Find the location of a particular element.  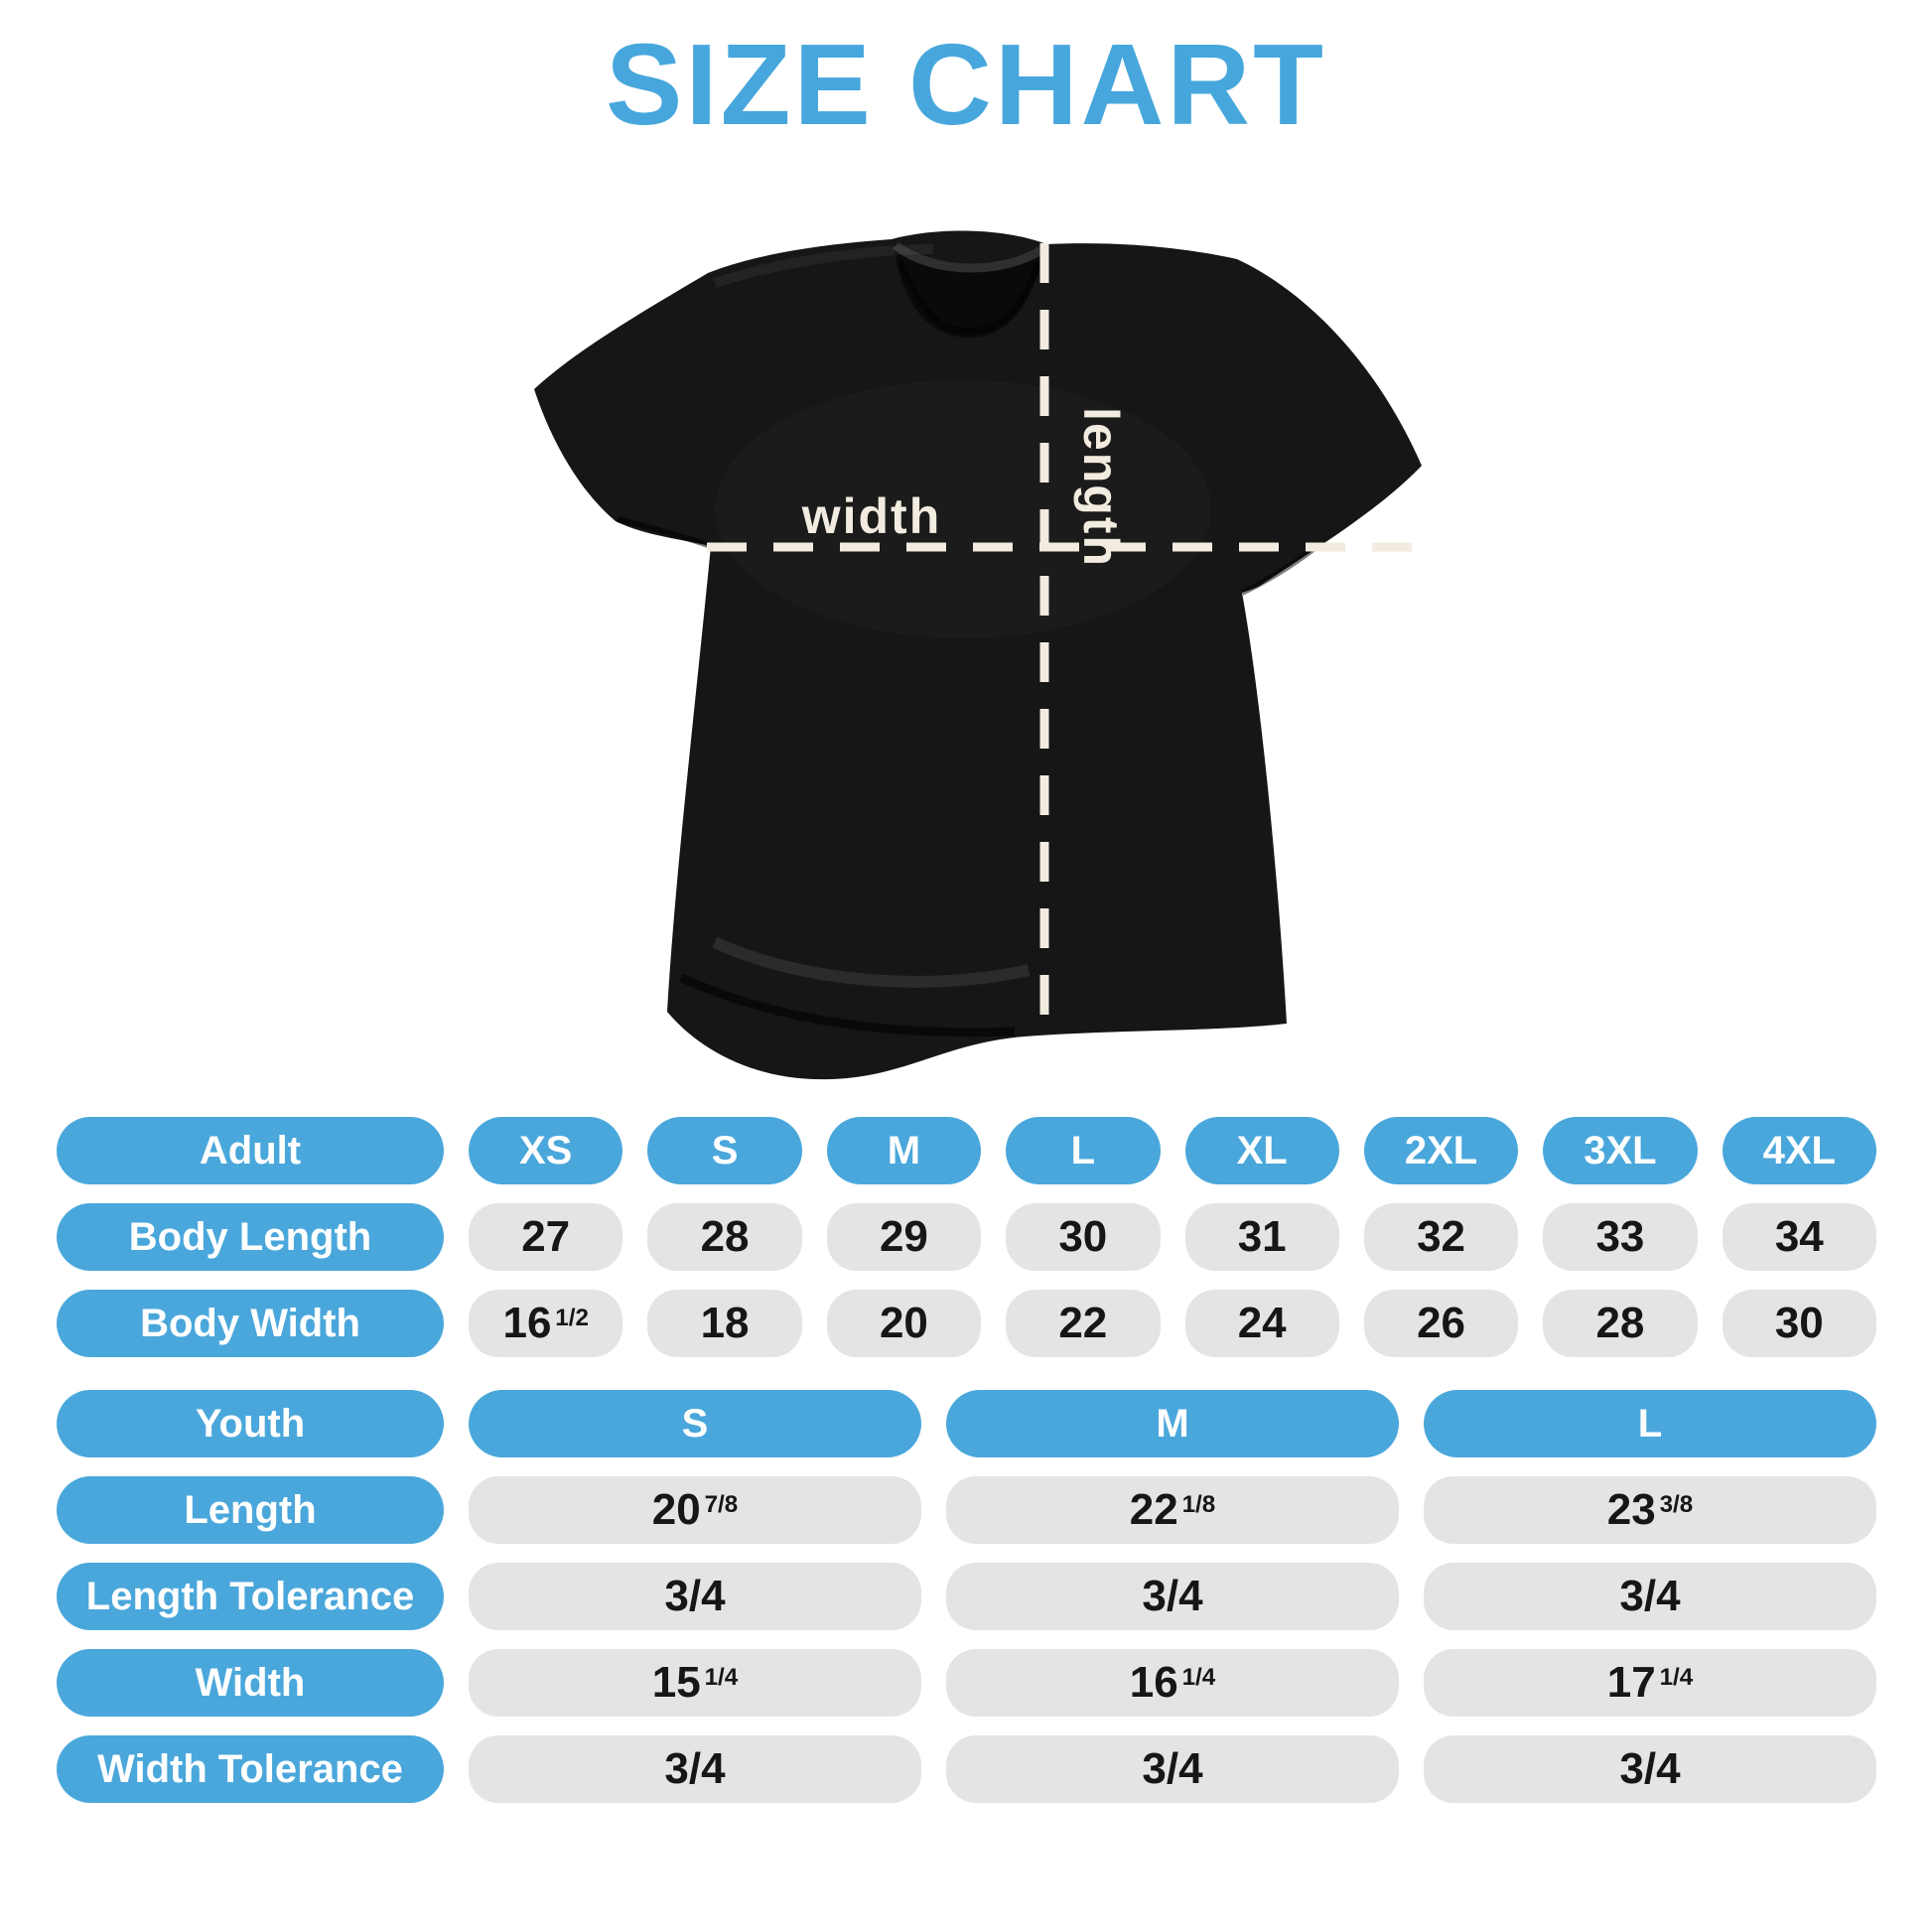

adult-size-header-3xl: 3XL is located at coordinates (1621, 1151).